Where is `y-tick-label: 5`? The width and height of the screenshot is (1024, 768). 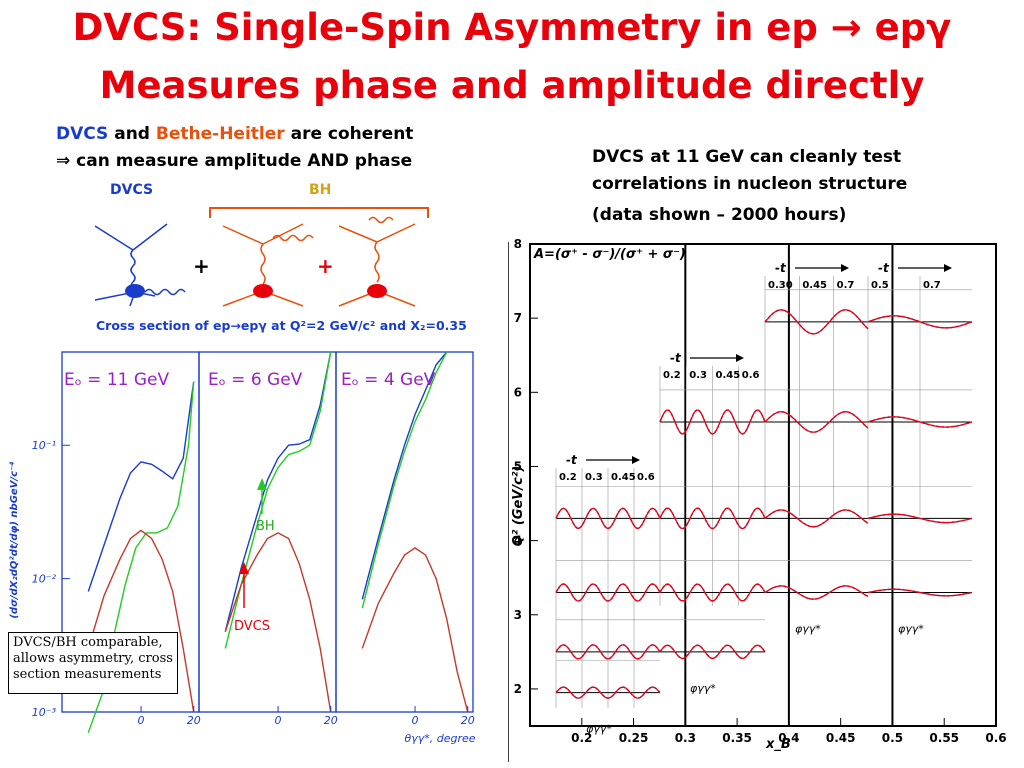 y-tick-label: 5 is located at coordinates (518, 466).